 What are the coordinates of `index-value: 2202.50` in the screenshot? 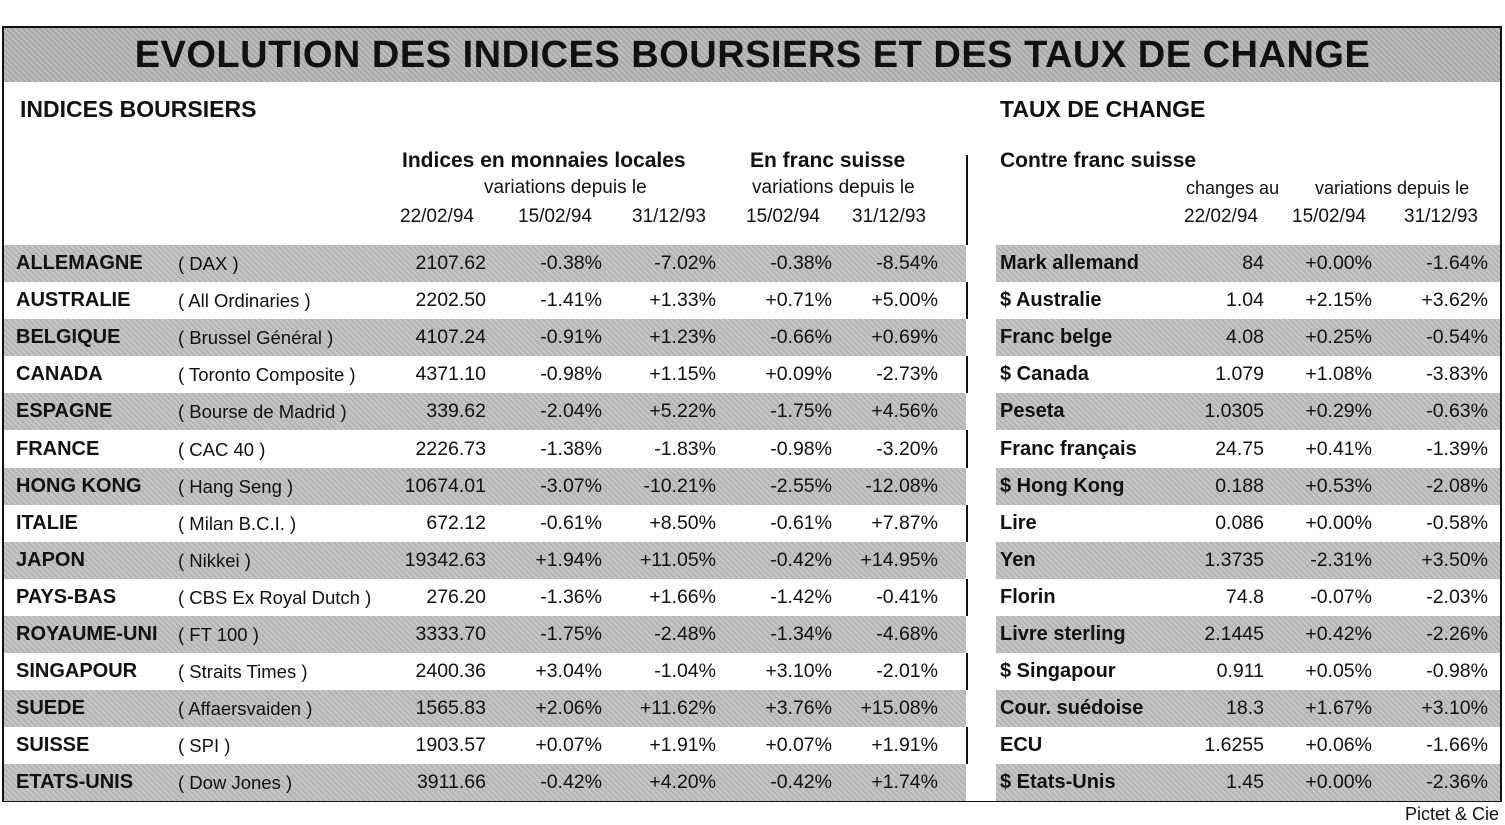 It's located at (451, 300).